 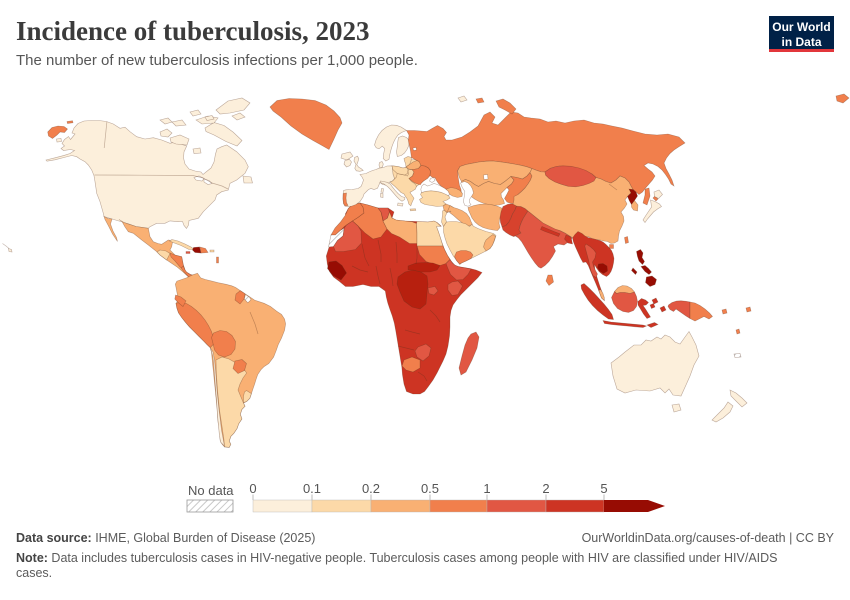 I want to click on svg-text: 0, so click(x=252, y=488).